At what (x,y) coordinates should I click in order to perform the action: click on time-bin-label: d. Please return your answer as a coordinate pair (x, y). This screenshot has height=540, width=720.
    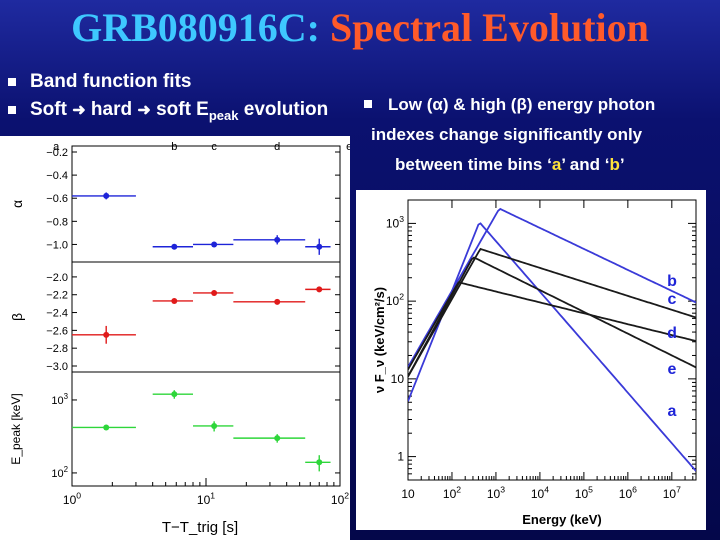
    Looking at the image, I should click on (277, 147).